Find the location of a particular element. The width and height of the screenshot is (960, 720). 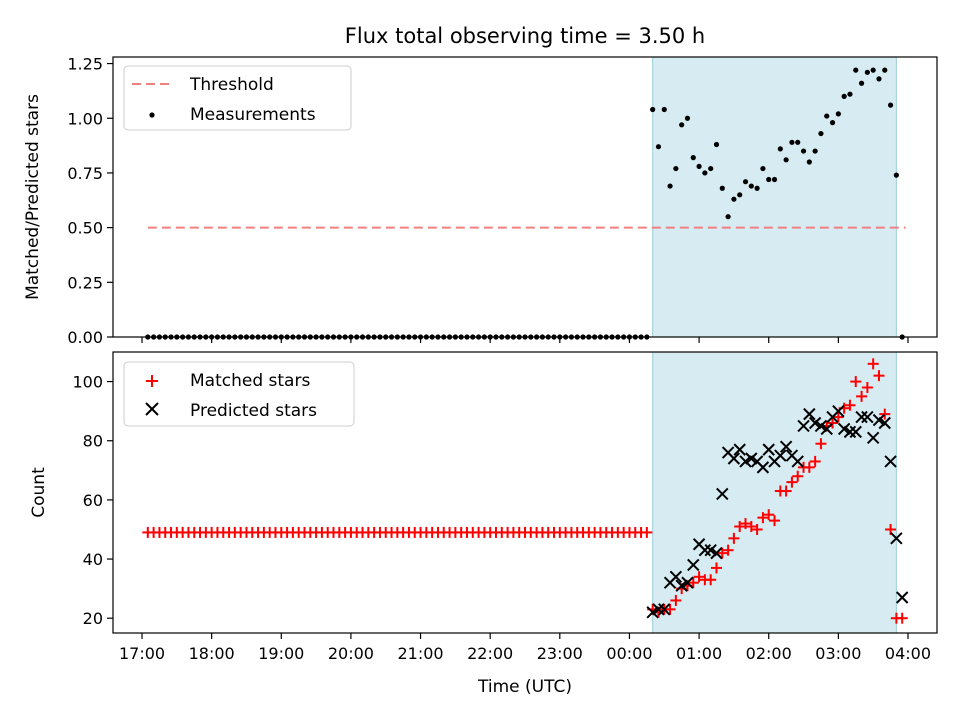

legend-matched-label: Matched stars is located at coordinates (250, 381).